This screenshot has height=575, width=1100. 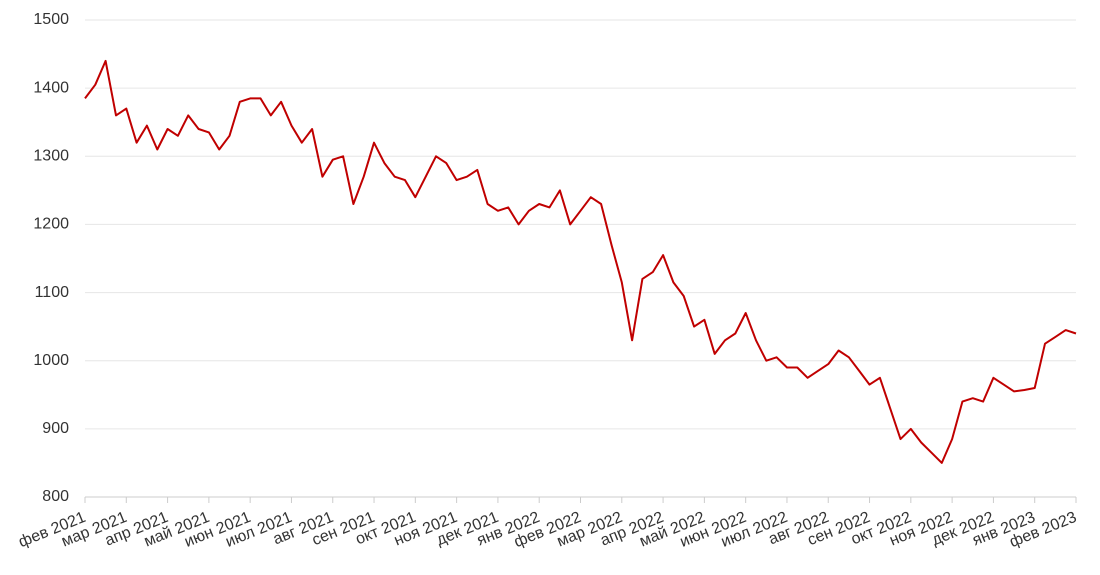 What do you see at coordinates (51, 19) in the screenshot?
I see `y-tick-label: 1500` at bounding box center [51, 19].